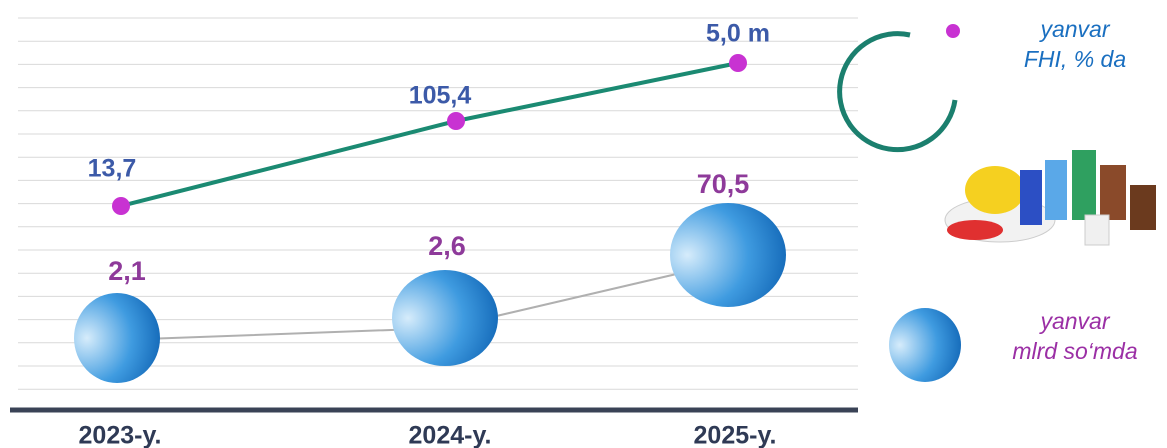 The width and height of the screenshot is (1167, 448). I want to click on x-tick-label: 2023-y., so click(120, 435).